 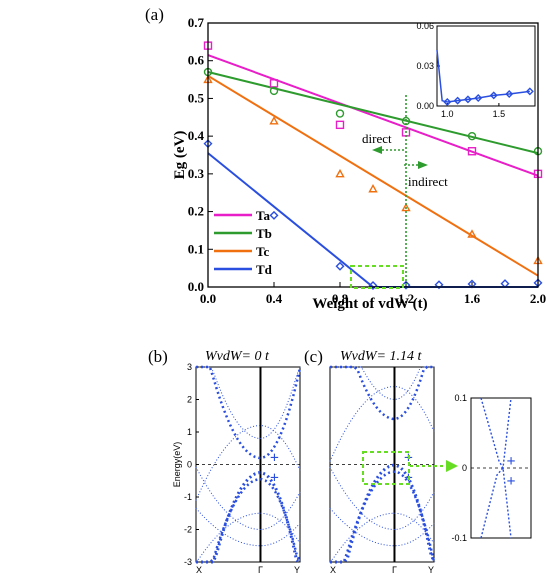 What do you see at coordinates (447, 114) in the screenshot?
I see `inset-x-tick-label: 1.0` at bounding box center [447, 114].